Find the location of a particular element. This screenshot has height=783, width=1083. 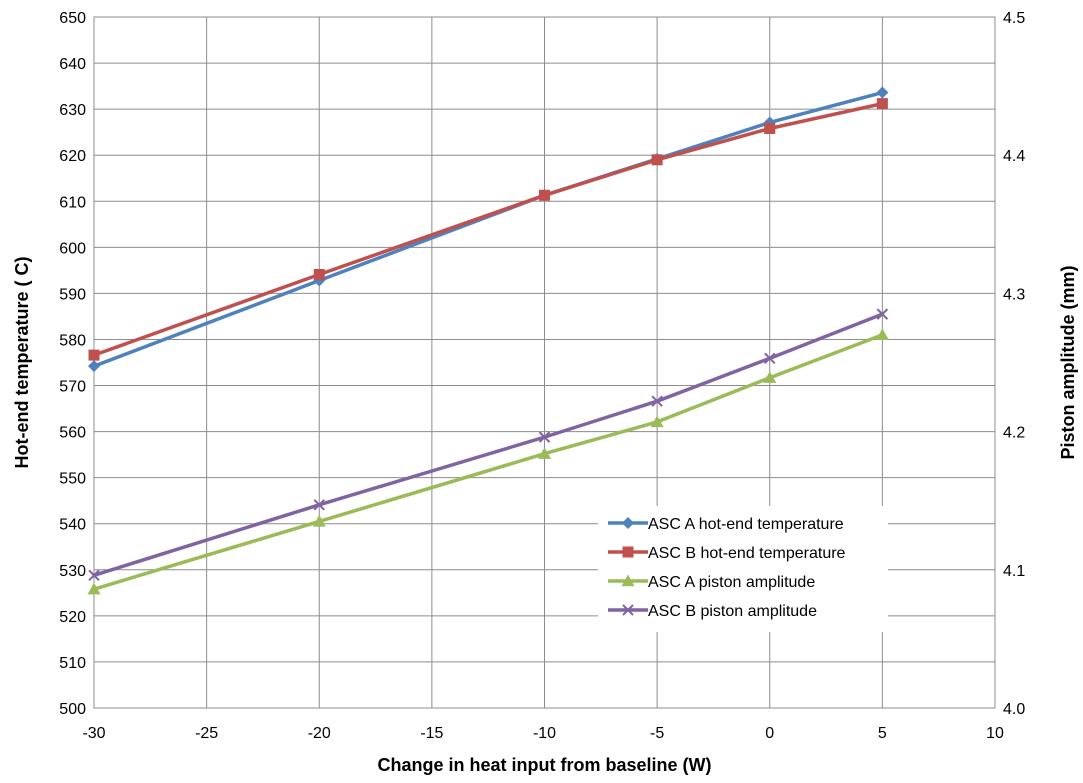

x-tick-label: 10 is located at coordinates (995, 733).